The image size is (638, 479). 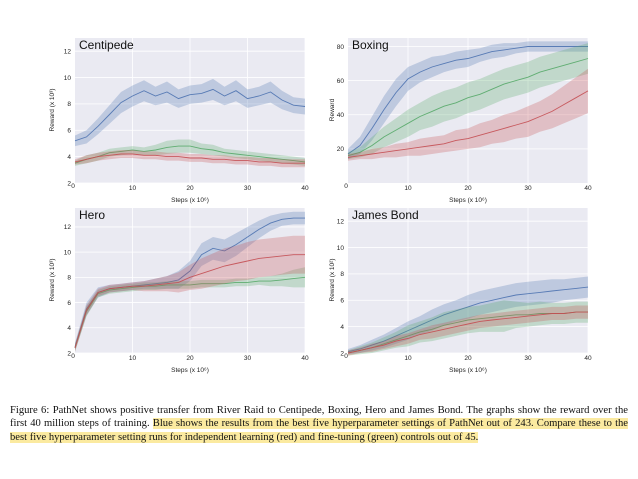 I want to click on hero-y-tick-label: 2, so click(x=69, y=353).